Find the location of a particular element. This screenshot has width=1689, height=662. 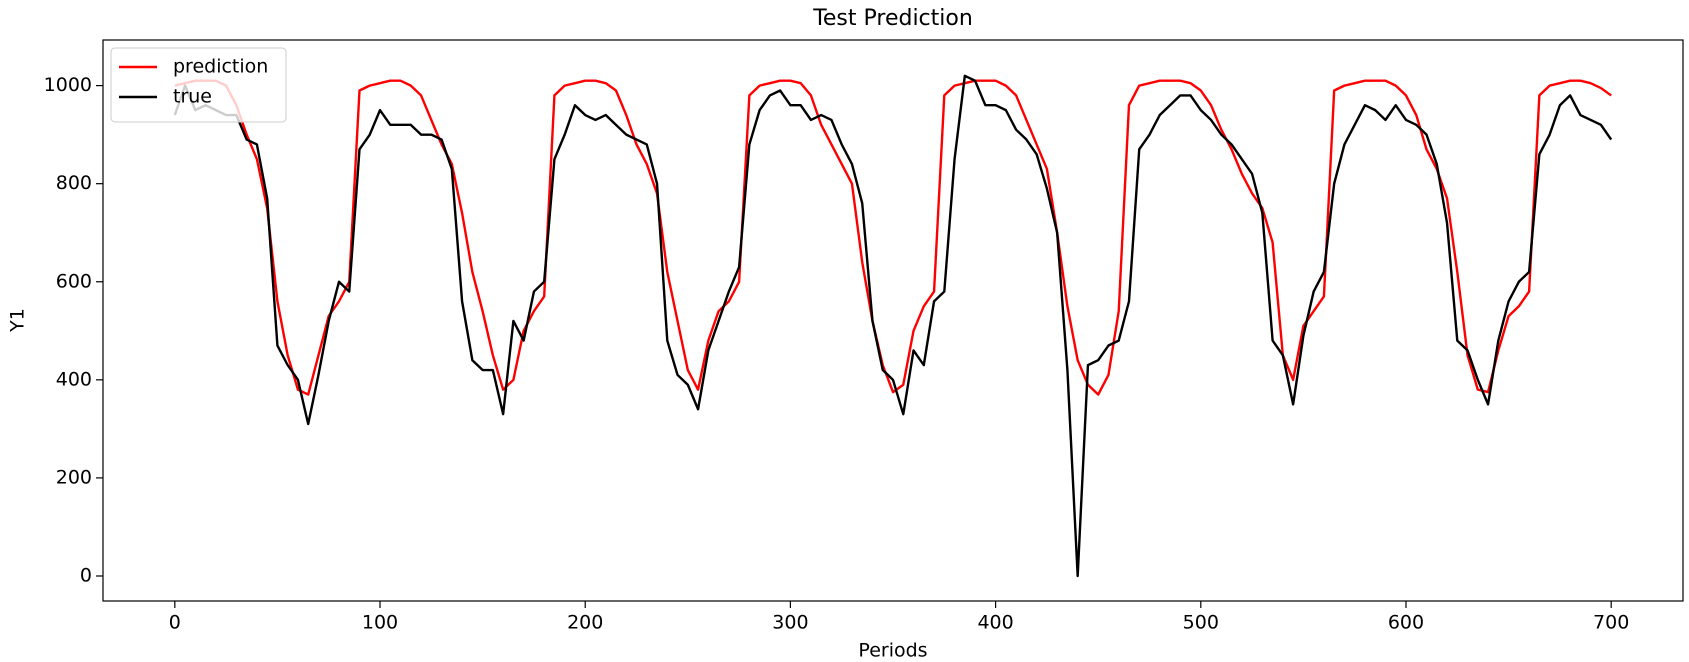

y-tick-label: 600 is located at coordinates (74, 281).